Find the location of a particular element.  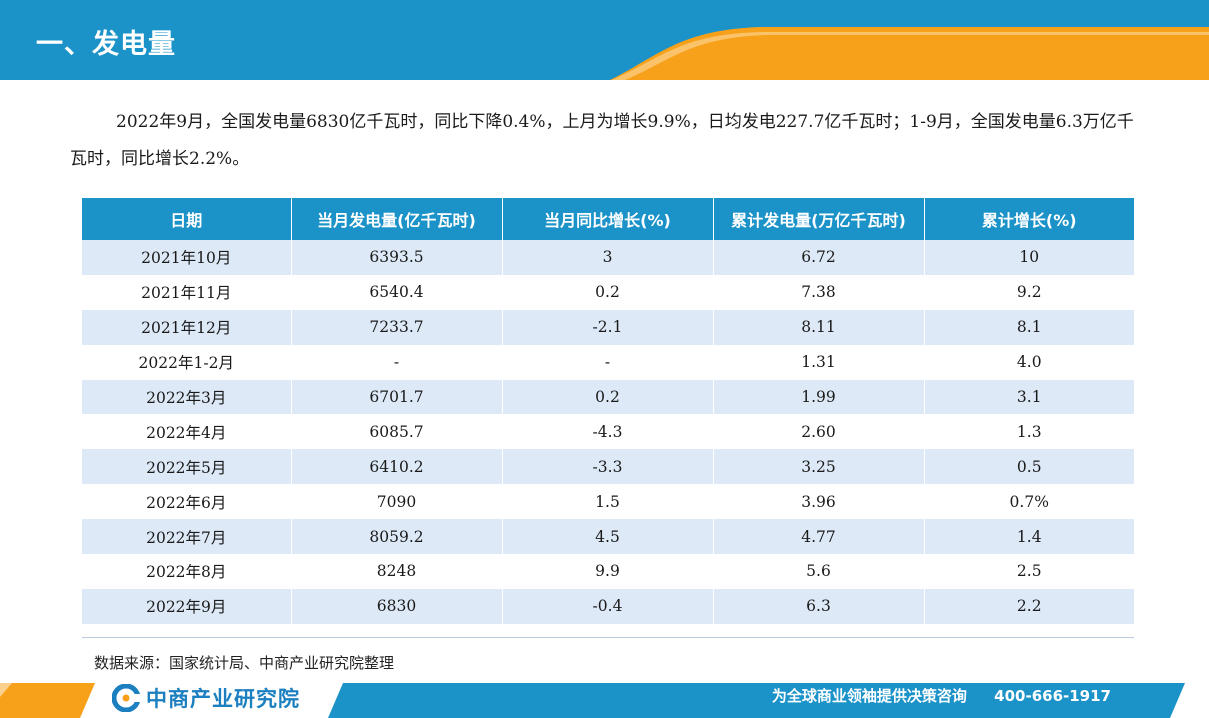

cell-monthly-output: 7233.7 is located at coordinates (397, 327).